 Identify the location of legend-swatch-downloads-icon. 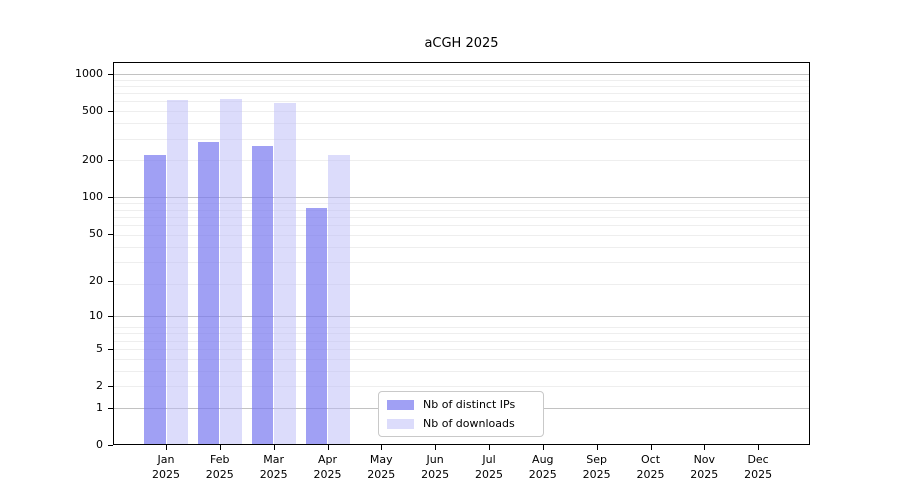
(400, 423).